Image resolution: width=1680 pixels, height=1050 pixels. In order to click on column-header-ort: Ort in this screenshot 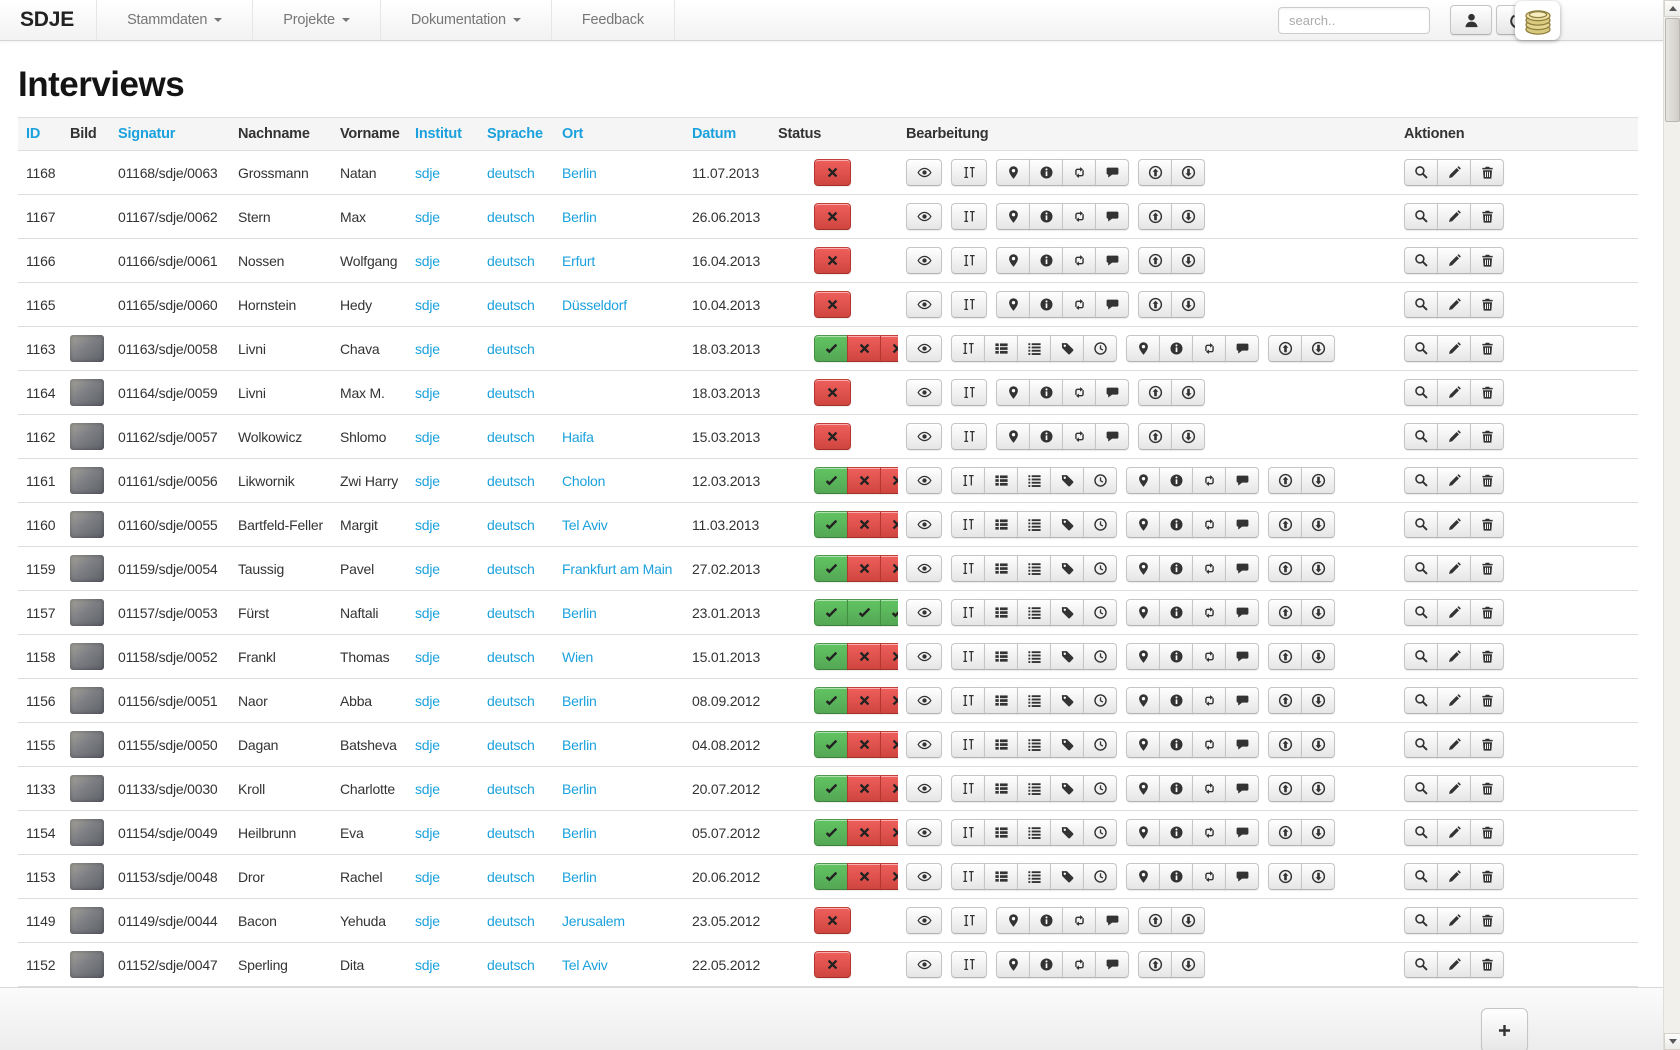, I will do `click(619, 134)`.